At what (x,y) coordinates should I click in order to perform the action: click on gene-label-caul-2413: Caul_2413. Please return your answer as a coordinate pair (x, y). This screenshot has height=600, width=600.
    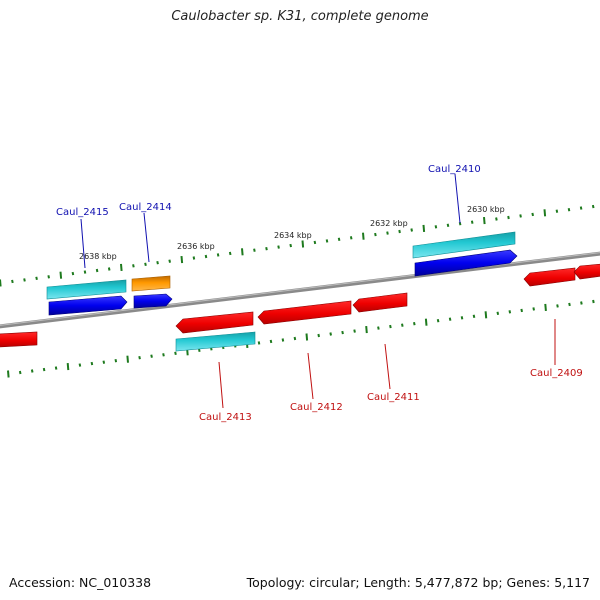
    Looking at the image, I should click on (225, 417).